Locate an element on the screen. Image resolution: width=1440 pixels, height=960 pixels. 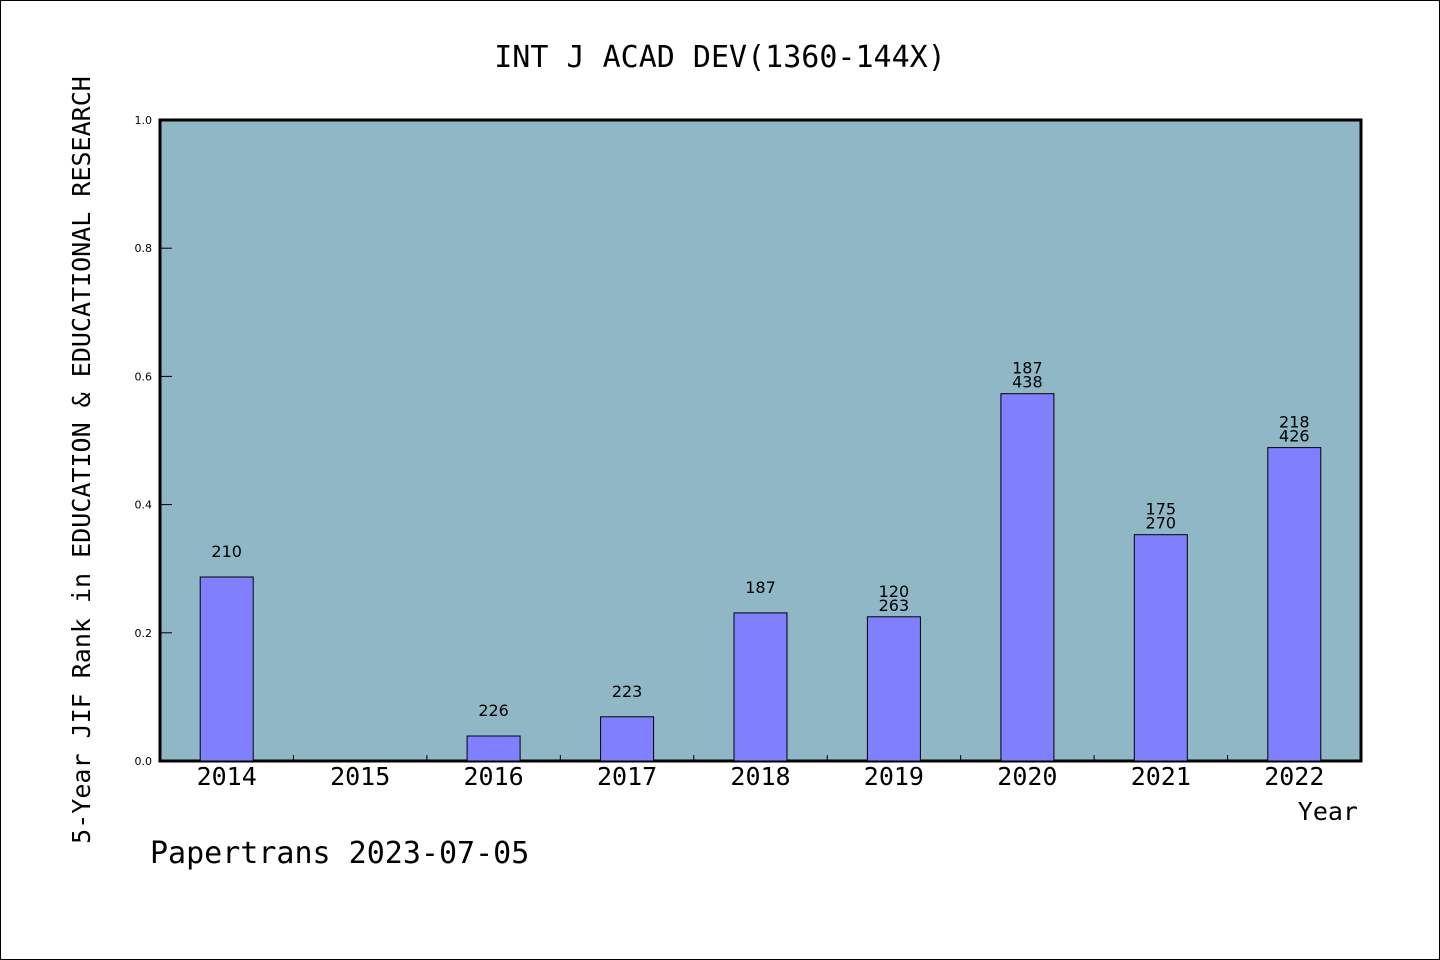
x-tick-label: 2015 is located at coordinates (360, 776).